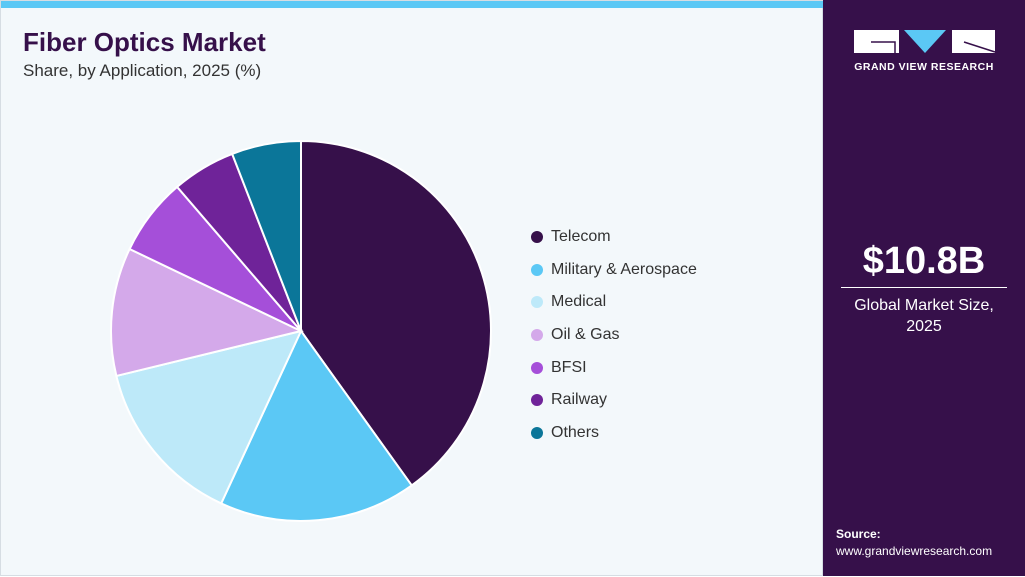 The image size is (1025, 577). Describe the element at coordinates (207, 312) in the screenshot. I see `pie-slice-oil-gas` at that location.